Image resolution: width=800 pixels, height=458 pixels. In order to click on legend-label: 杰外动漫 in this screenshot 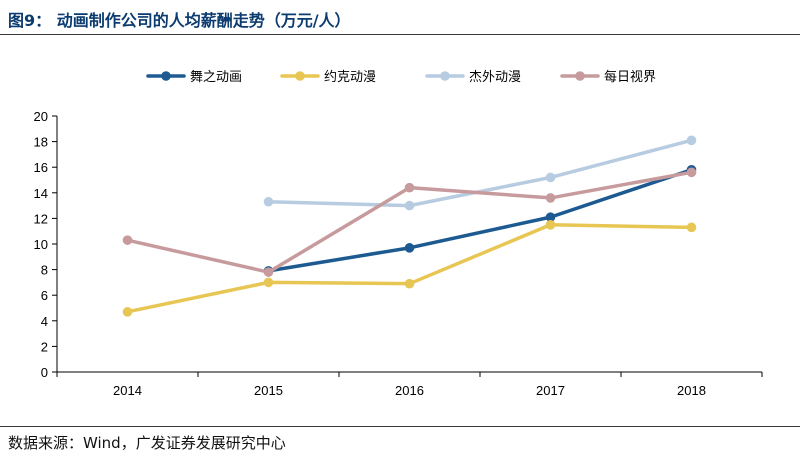, I will do `click(495, 77)`.